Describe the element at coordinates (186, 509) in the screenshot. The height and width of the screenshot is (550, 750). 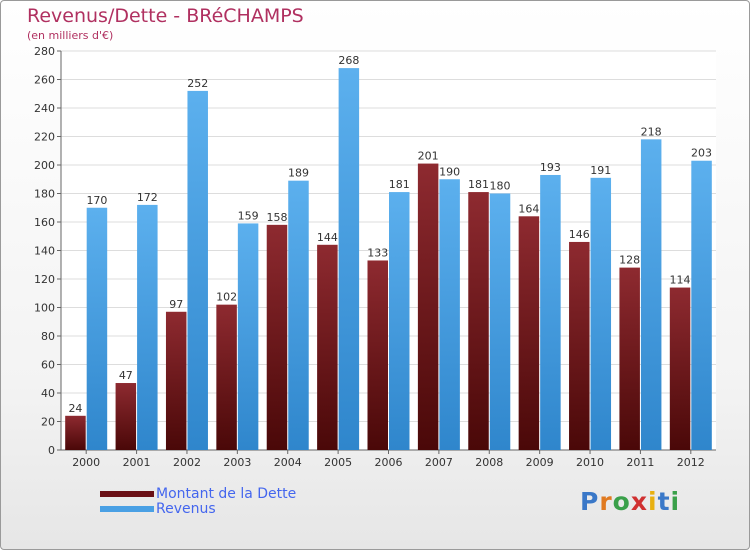
I see `legend-label-revenus: Revenus` at that location.